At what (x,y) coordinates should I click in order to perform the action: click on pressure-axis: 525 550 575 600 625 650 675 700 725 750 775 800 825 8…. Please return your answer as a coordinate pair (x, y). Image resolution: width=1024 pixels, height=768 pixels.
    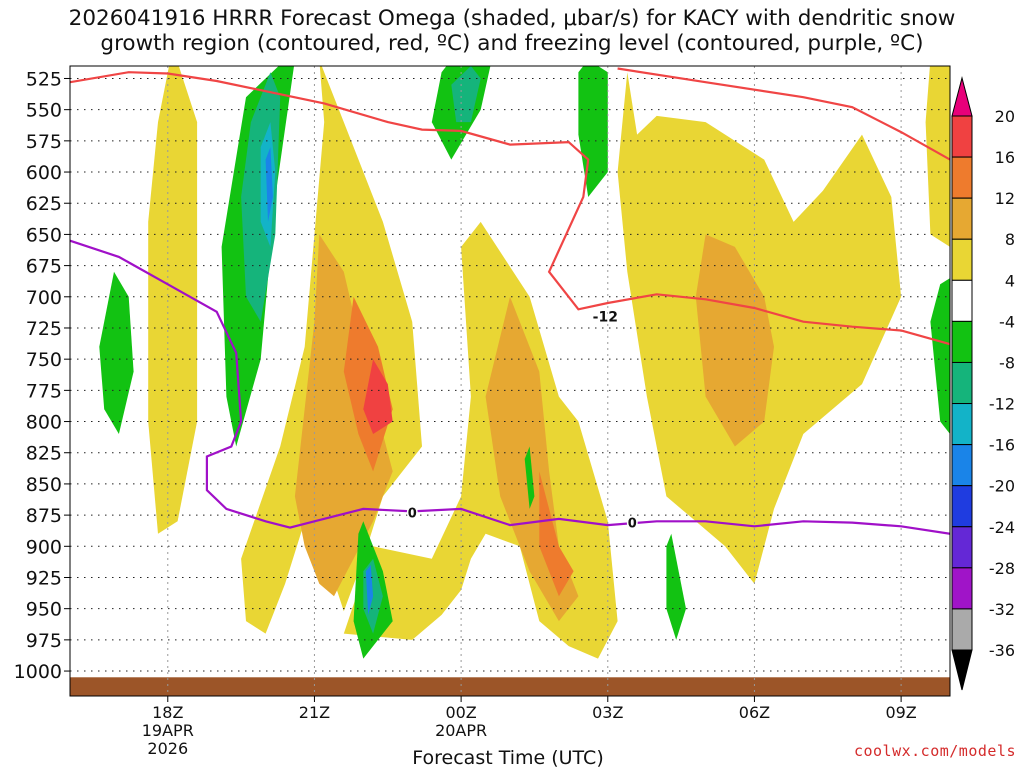
    Looking at the image, I should click on (42, 375).